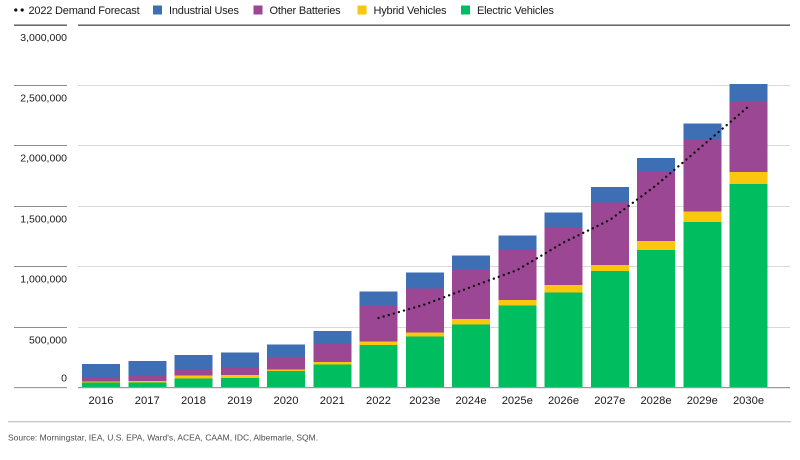 The width and height of the screenshot is (800, 460). What do you see at coordinates (43, 158) in the screenshot?
I see `svg-text: 2,000,000` at bounding box center [43, 158].